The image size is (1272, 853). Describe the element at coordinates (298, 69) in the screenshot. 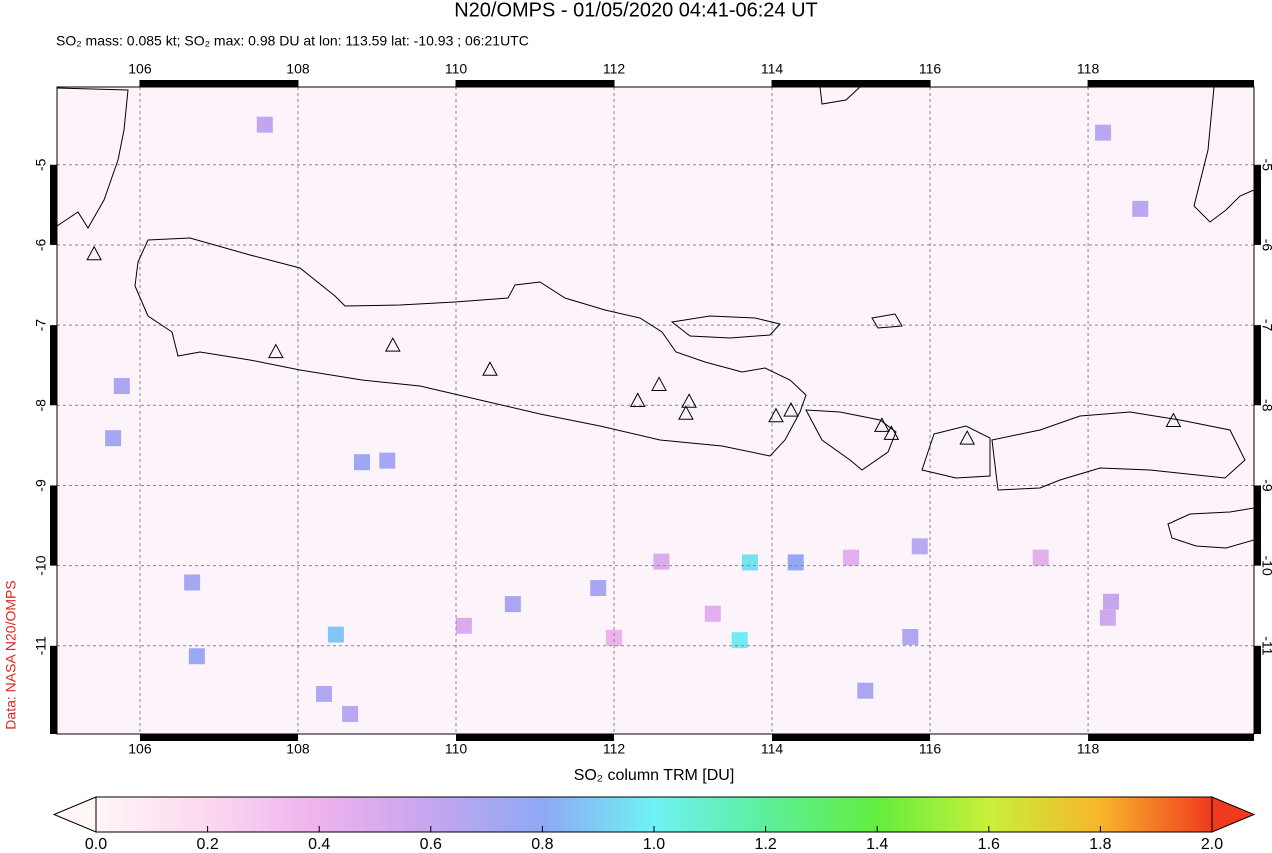

I see `x-tick-label: 108` at that location.